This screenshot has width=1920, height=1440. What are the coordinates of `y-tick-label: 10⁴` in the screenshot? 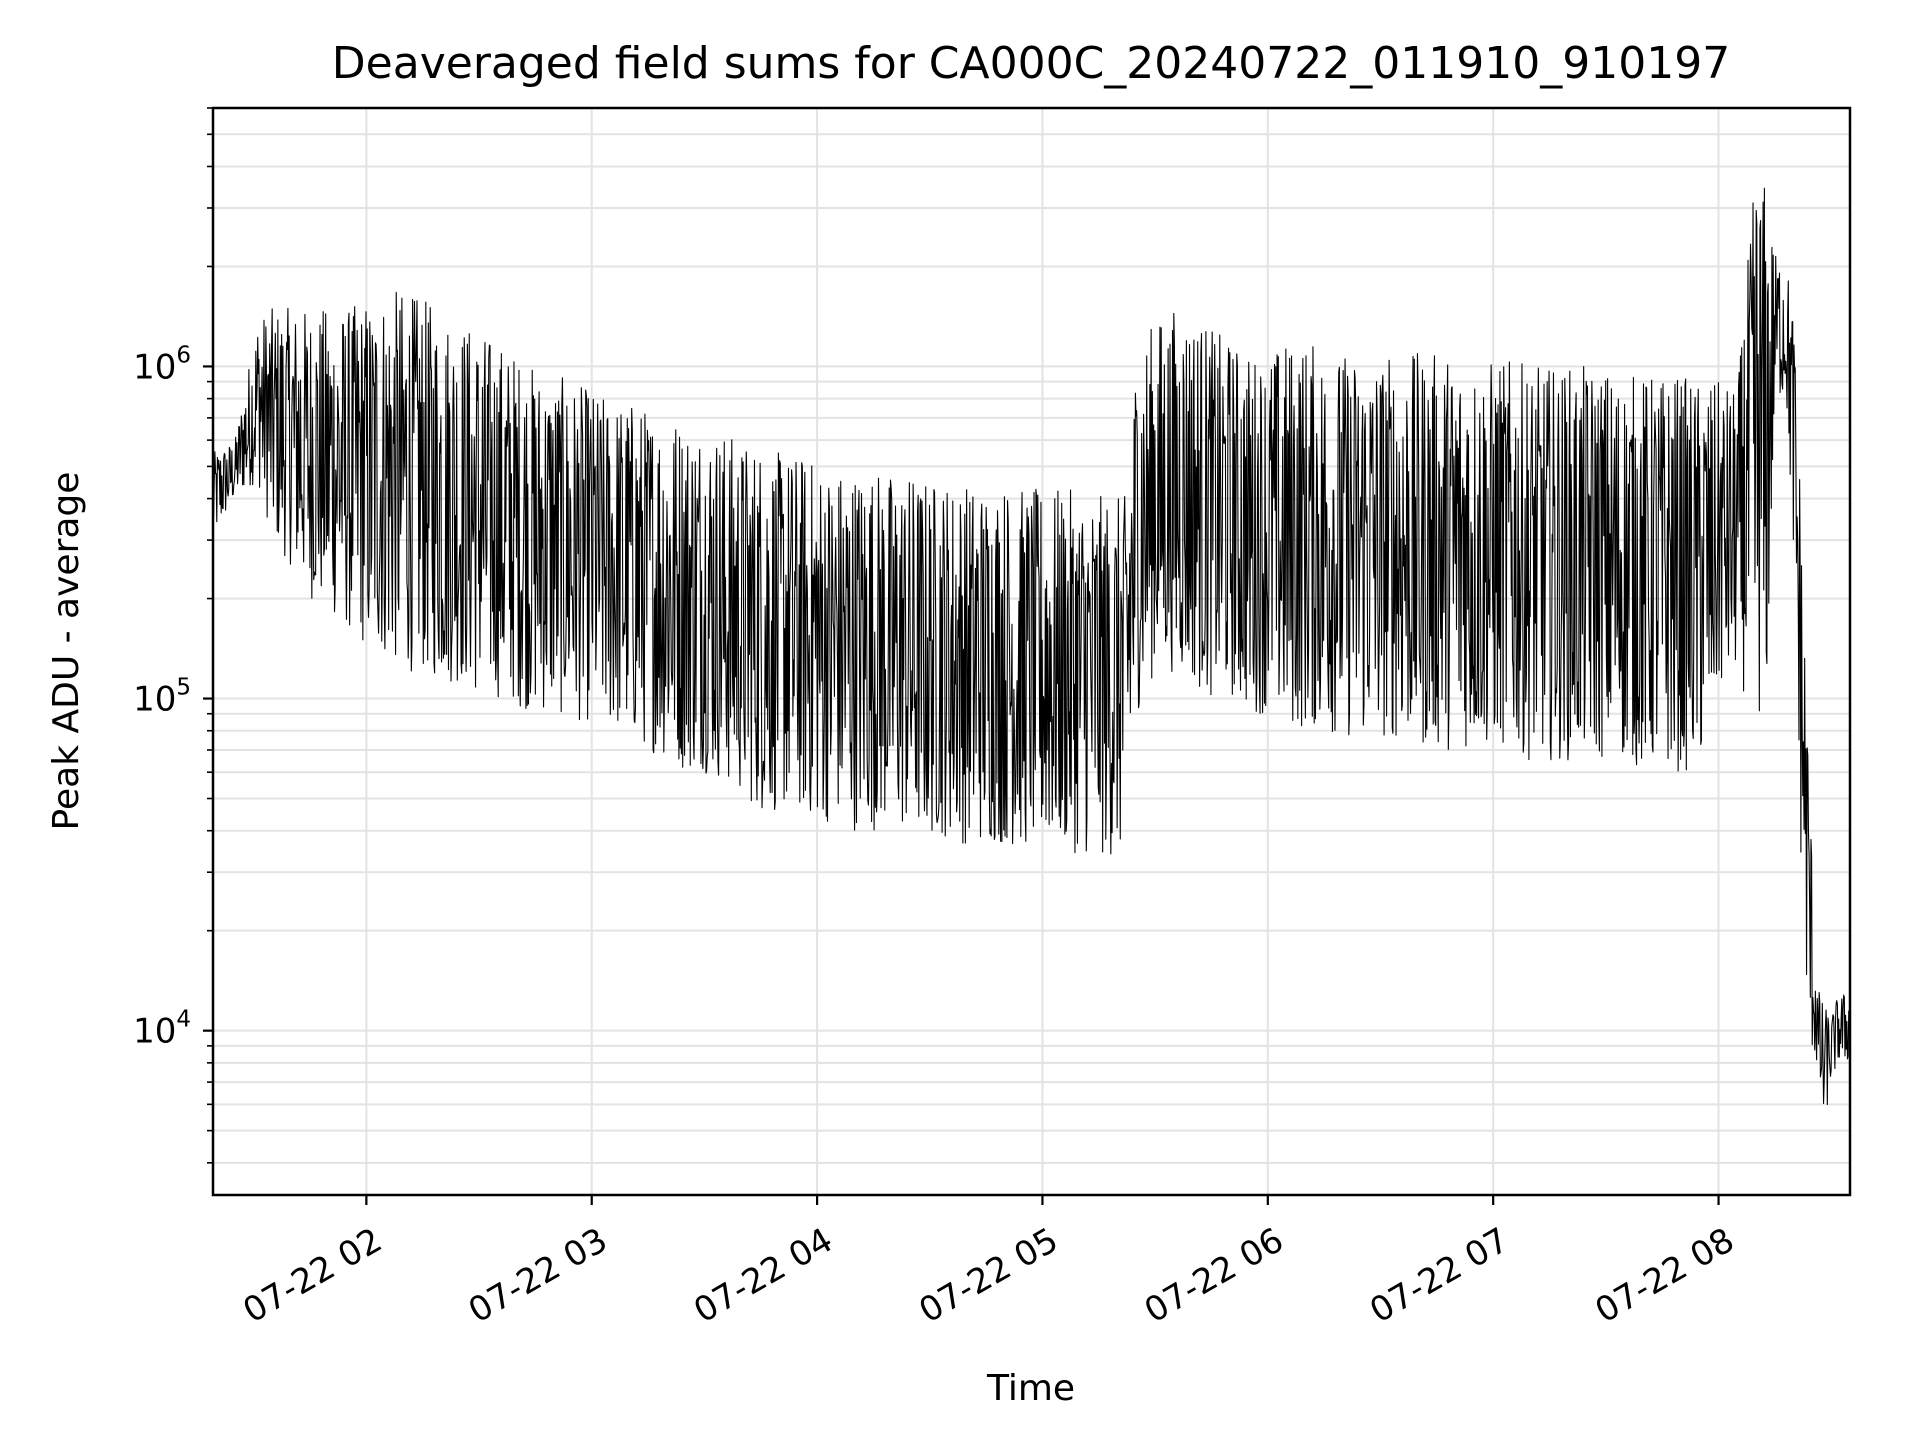 It's located at (162, 1029).